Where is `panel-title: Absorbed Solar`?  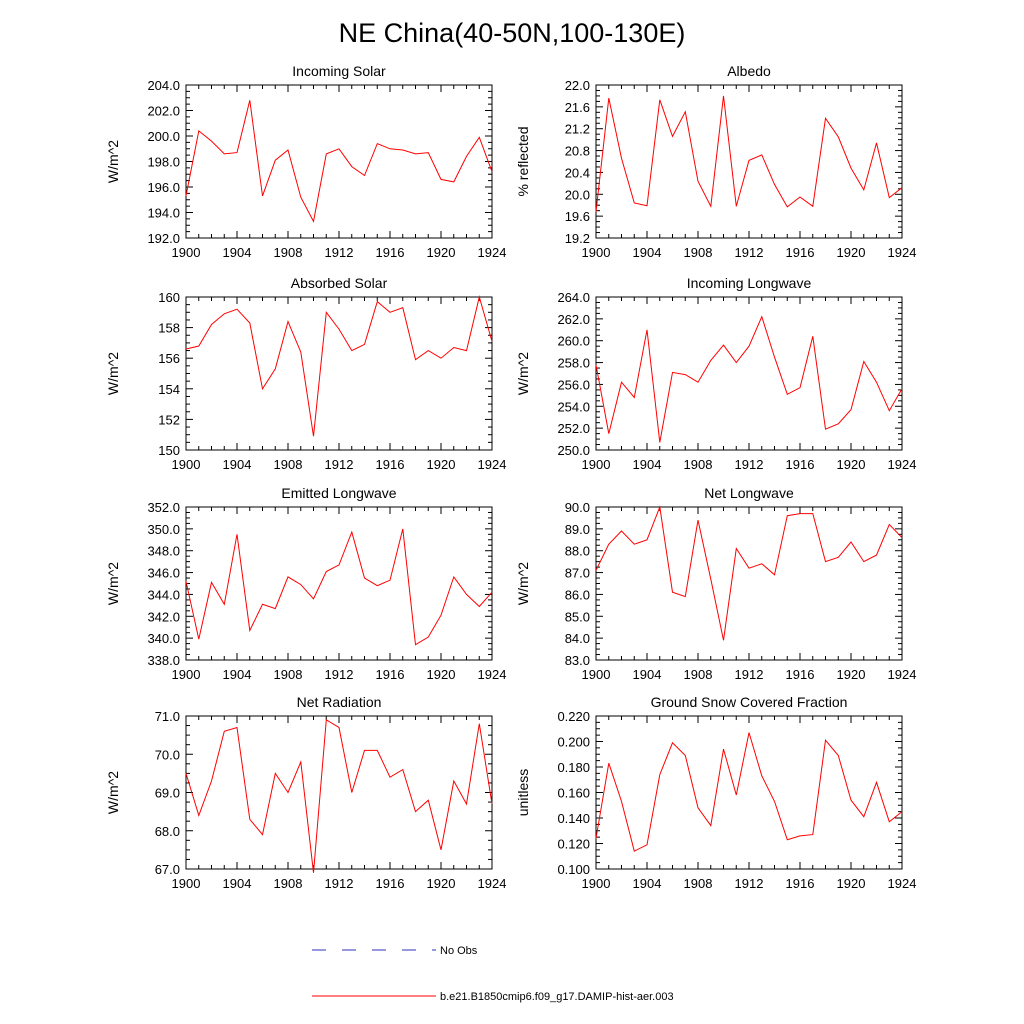
panel-title: Absorbed Solar is located at coordinates (339, 283).